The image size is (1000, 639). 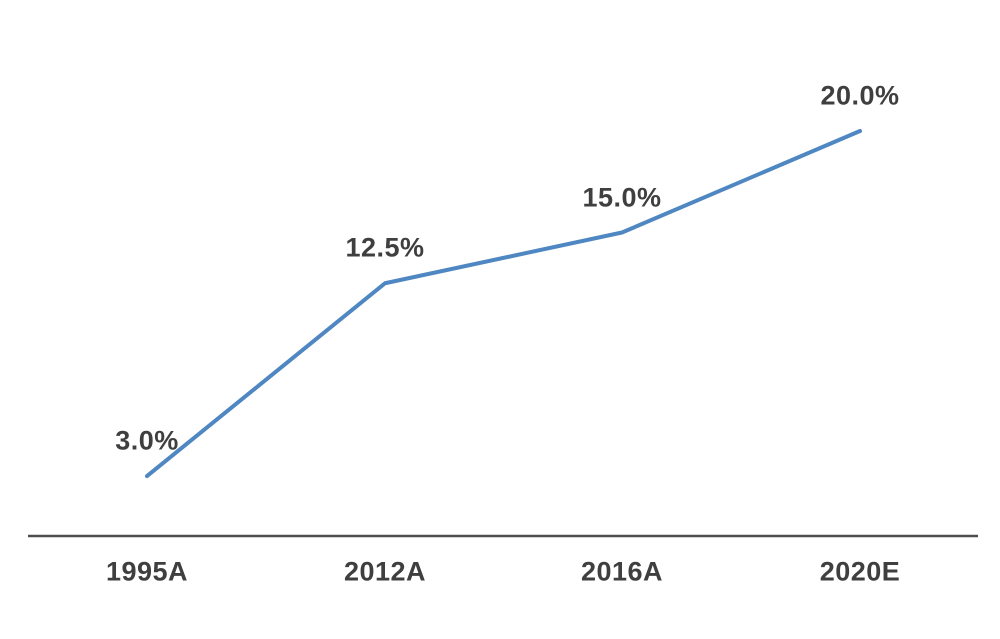 I want to click on x-axis-tick-label: 2016A, so click(x=622, y=571).